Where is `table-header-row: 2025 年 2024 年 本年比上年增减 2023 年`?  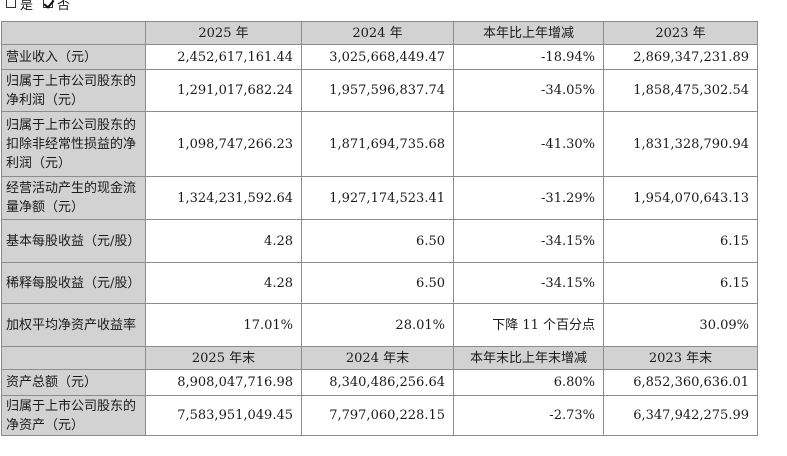 table-header-row: 2025 年 2024 年 本年比上年增减 2023 年 is located at coordinates (379, 33).